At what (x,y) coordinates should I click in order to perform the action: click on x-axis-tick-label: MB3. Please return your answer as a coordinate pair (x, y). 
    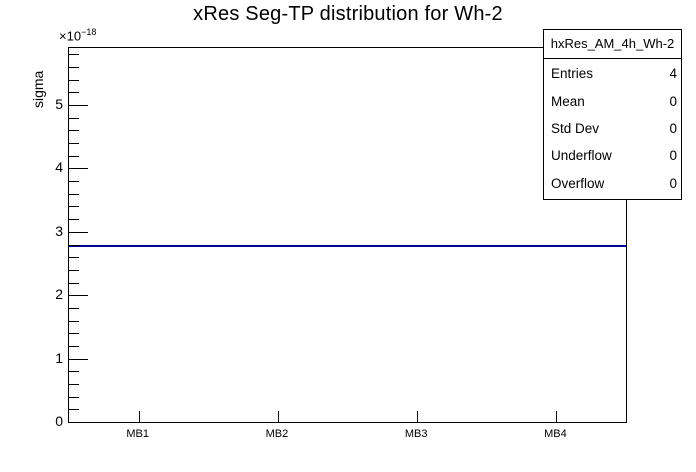
    Looking at the image, I should click on (416, 434).